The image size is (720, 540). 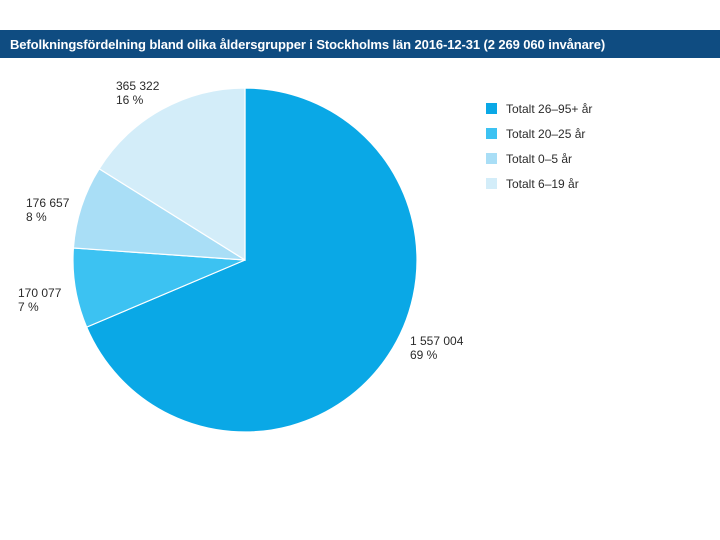 I want to click on slice-value-label: 365 322, so click(x=138, y=86).